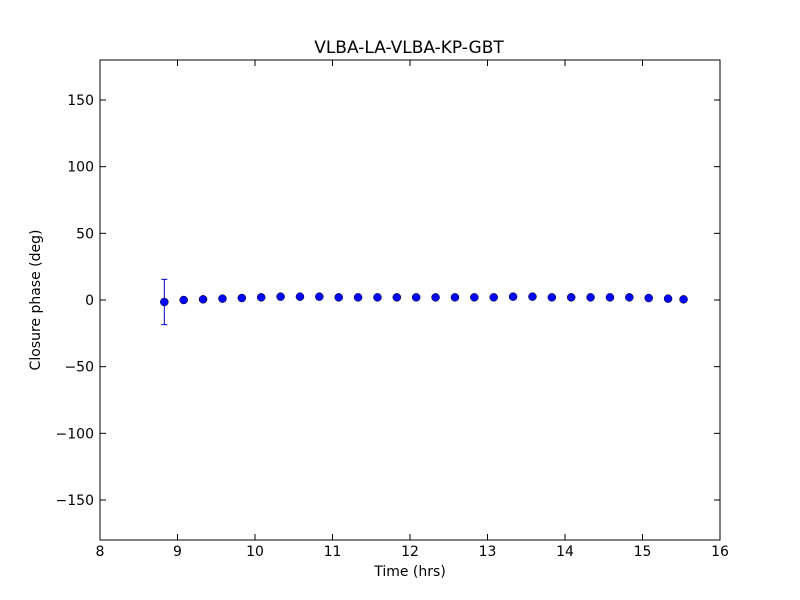 This screenshot has width=800, height=600. Describe the element at coordinates (424, 302) in the screenshot. I see `data-series` at that location.